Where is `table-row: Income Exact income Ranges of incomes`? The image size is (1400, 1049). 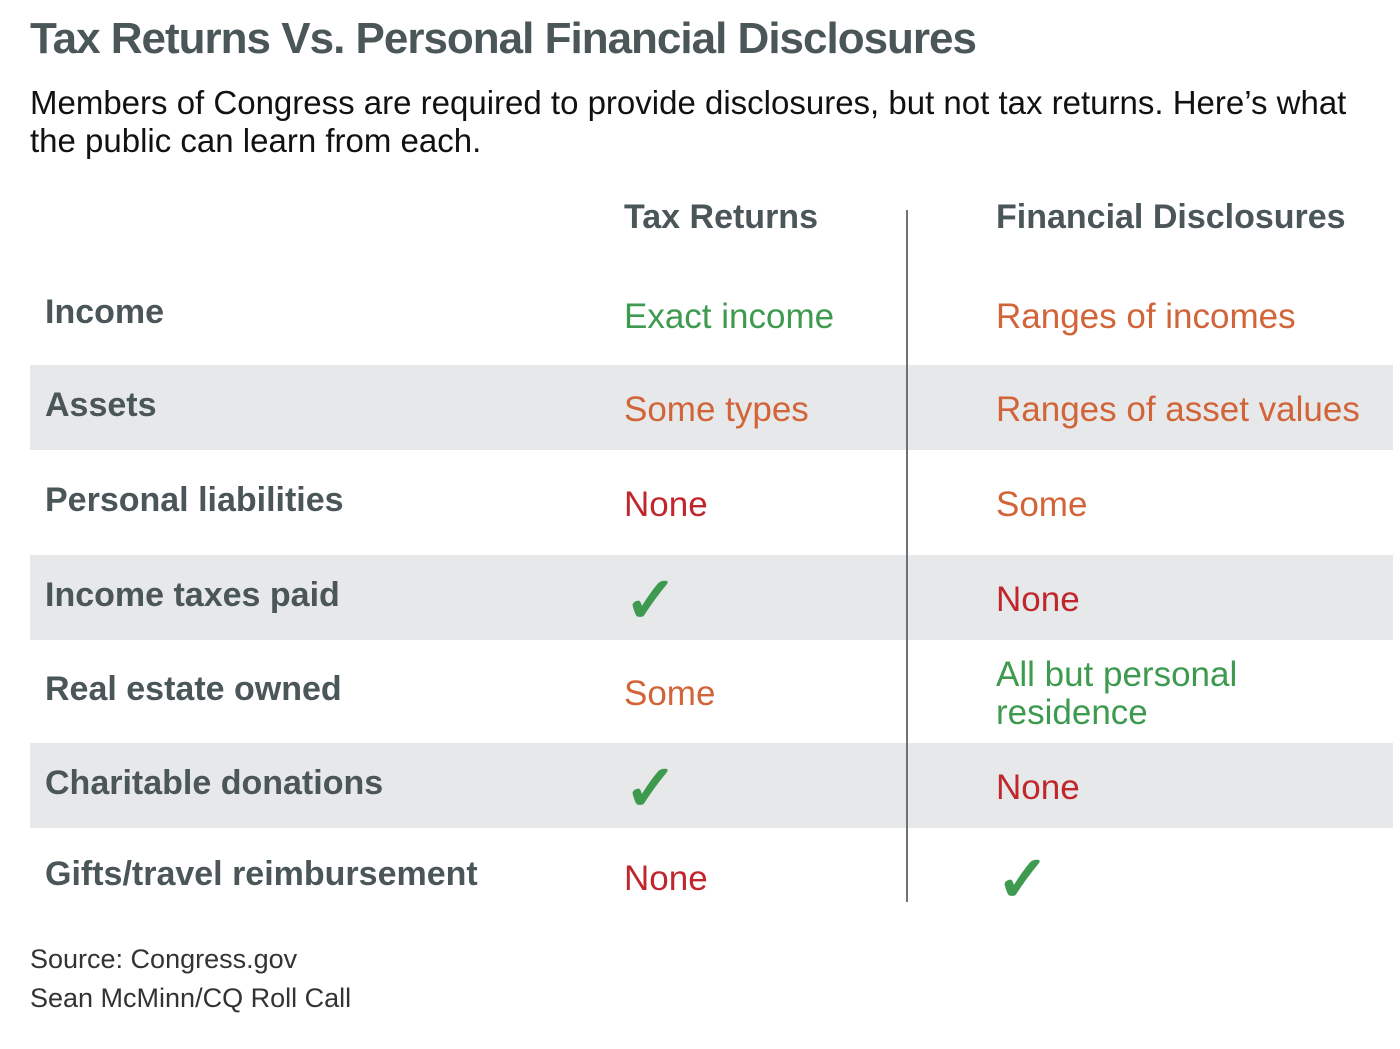
table-row: Income Exact income Ranges of incomes is located at coordinates (711, 315).